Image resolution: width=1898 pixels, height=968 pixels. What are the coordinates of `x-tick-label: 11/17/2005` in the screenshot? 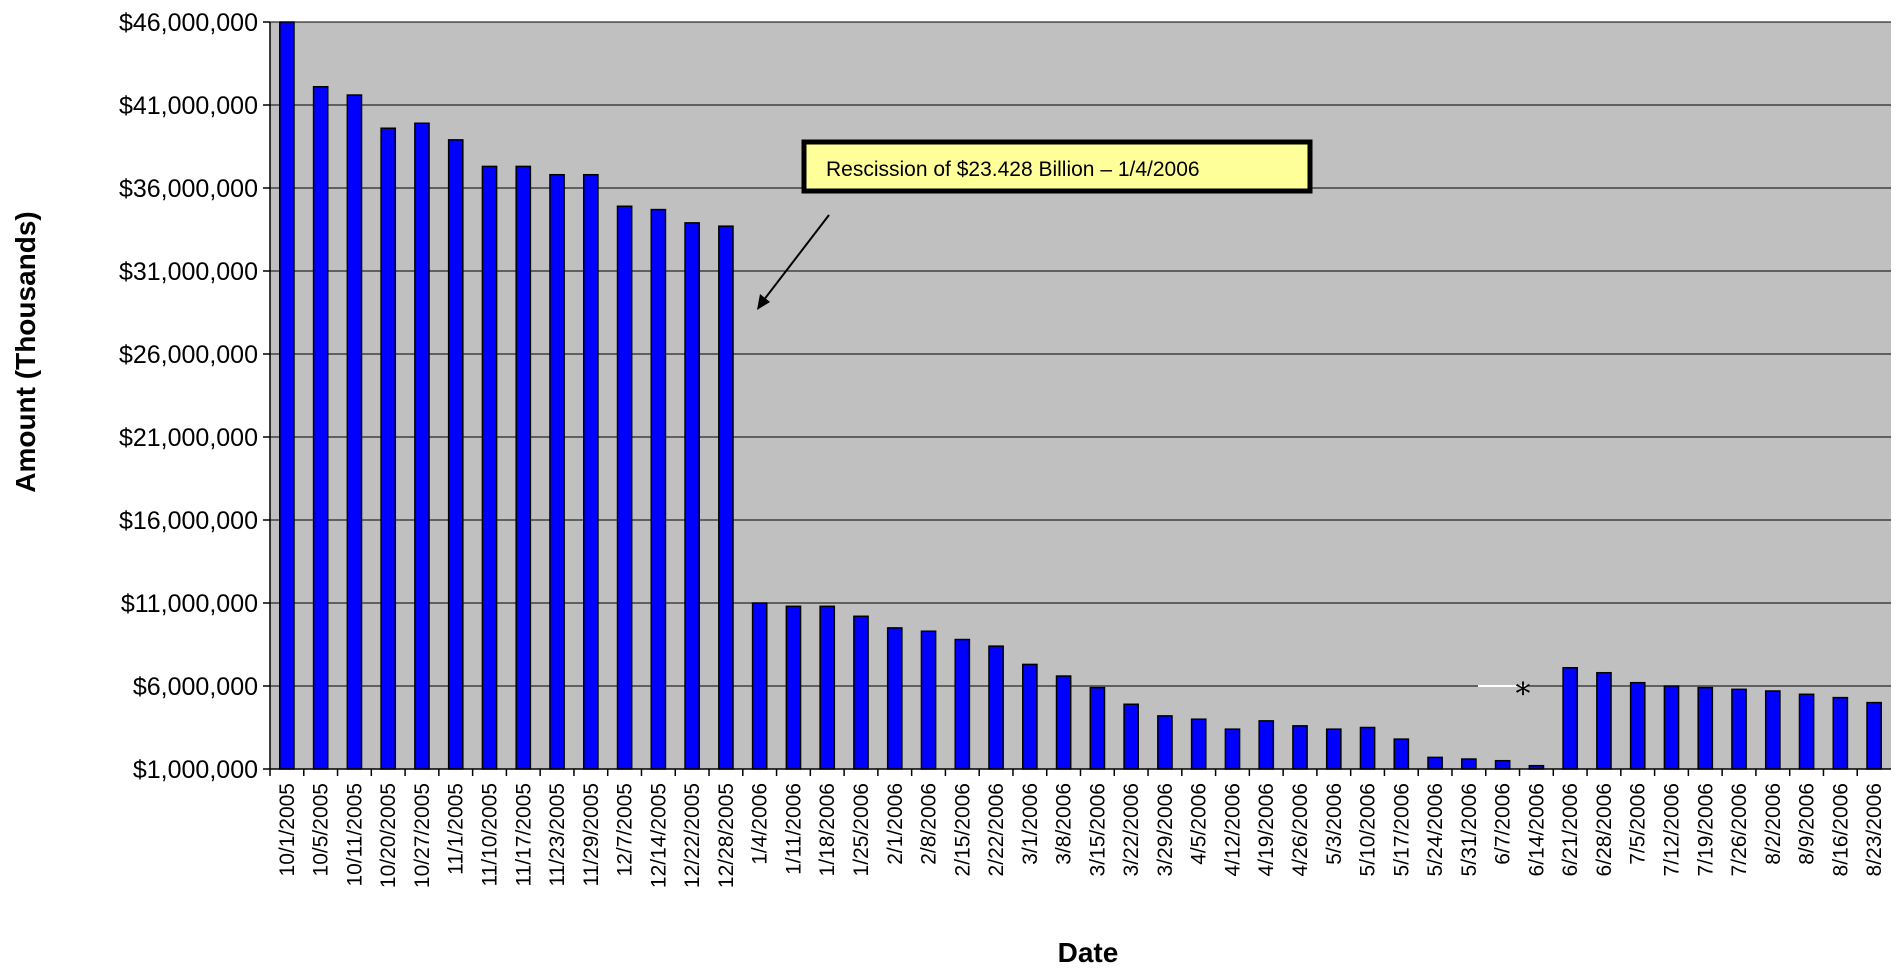 It's located at (523, 835).